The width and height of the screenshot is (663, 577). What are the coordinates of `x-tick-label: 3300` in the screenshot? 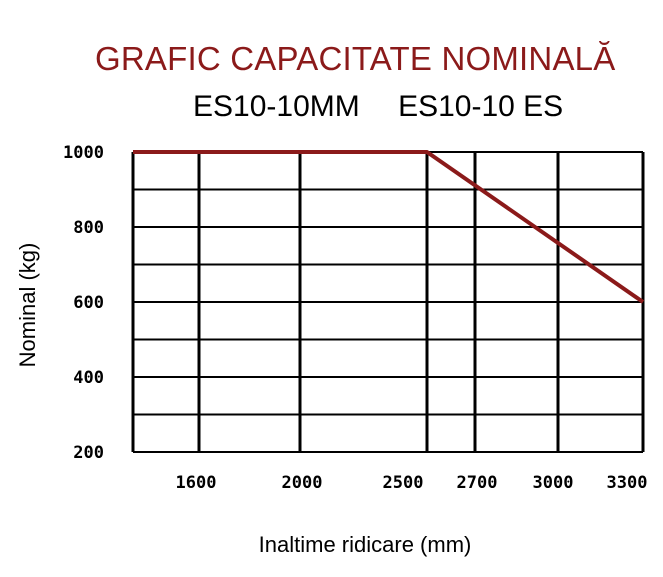 It's located at (627, 483).